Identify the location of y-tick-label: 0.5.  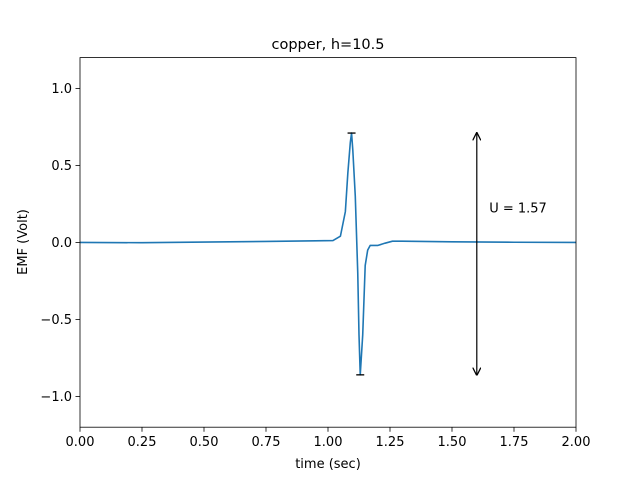
(61, 166).